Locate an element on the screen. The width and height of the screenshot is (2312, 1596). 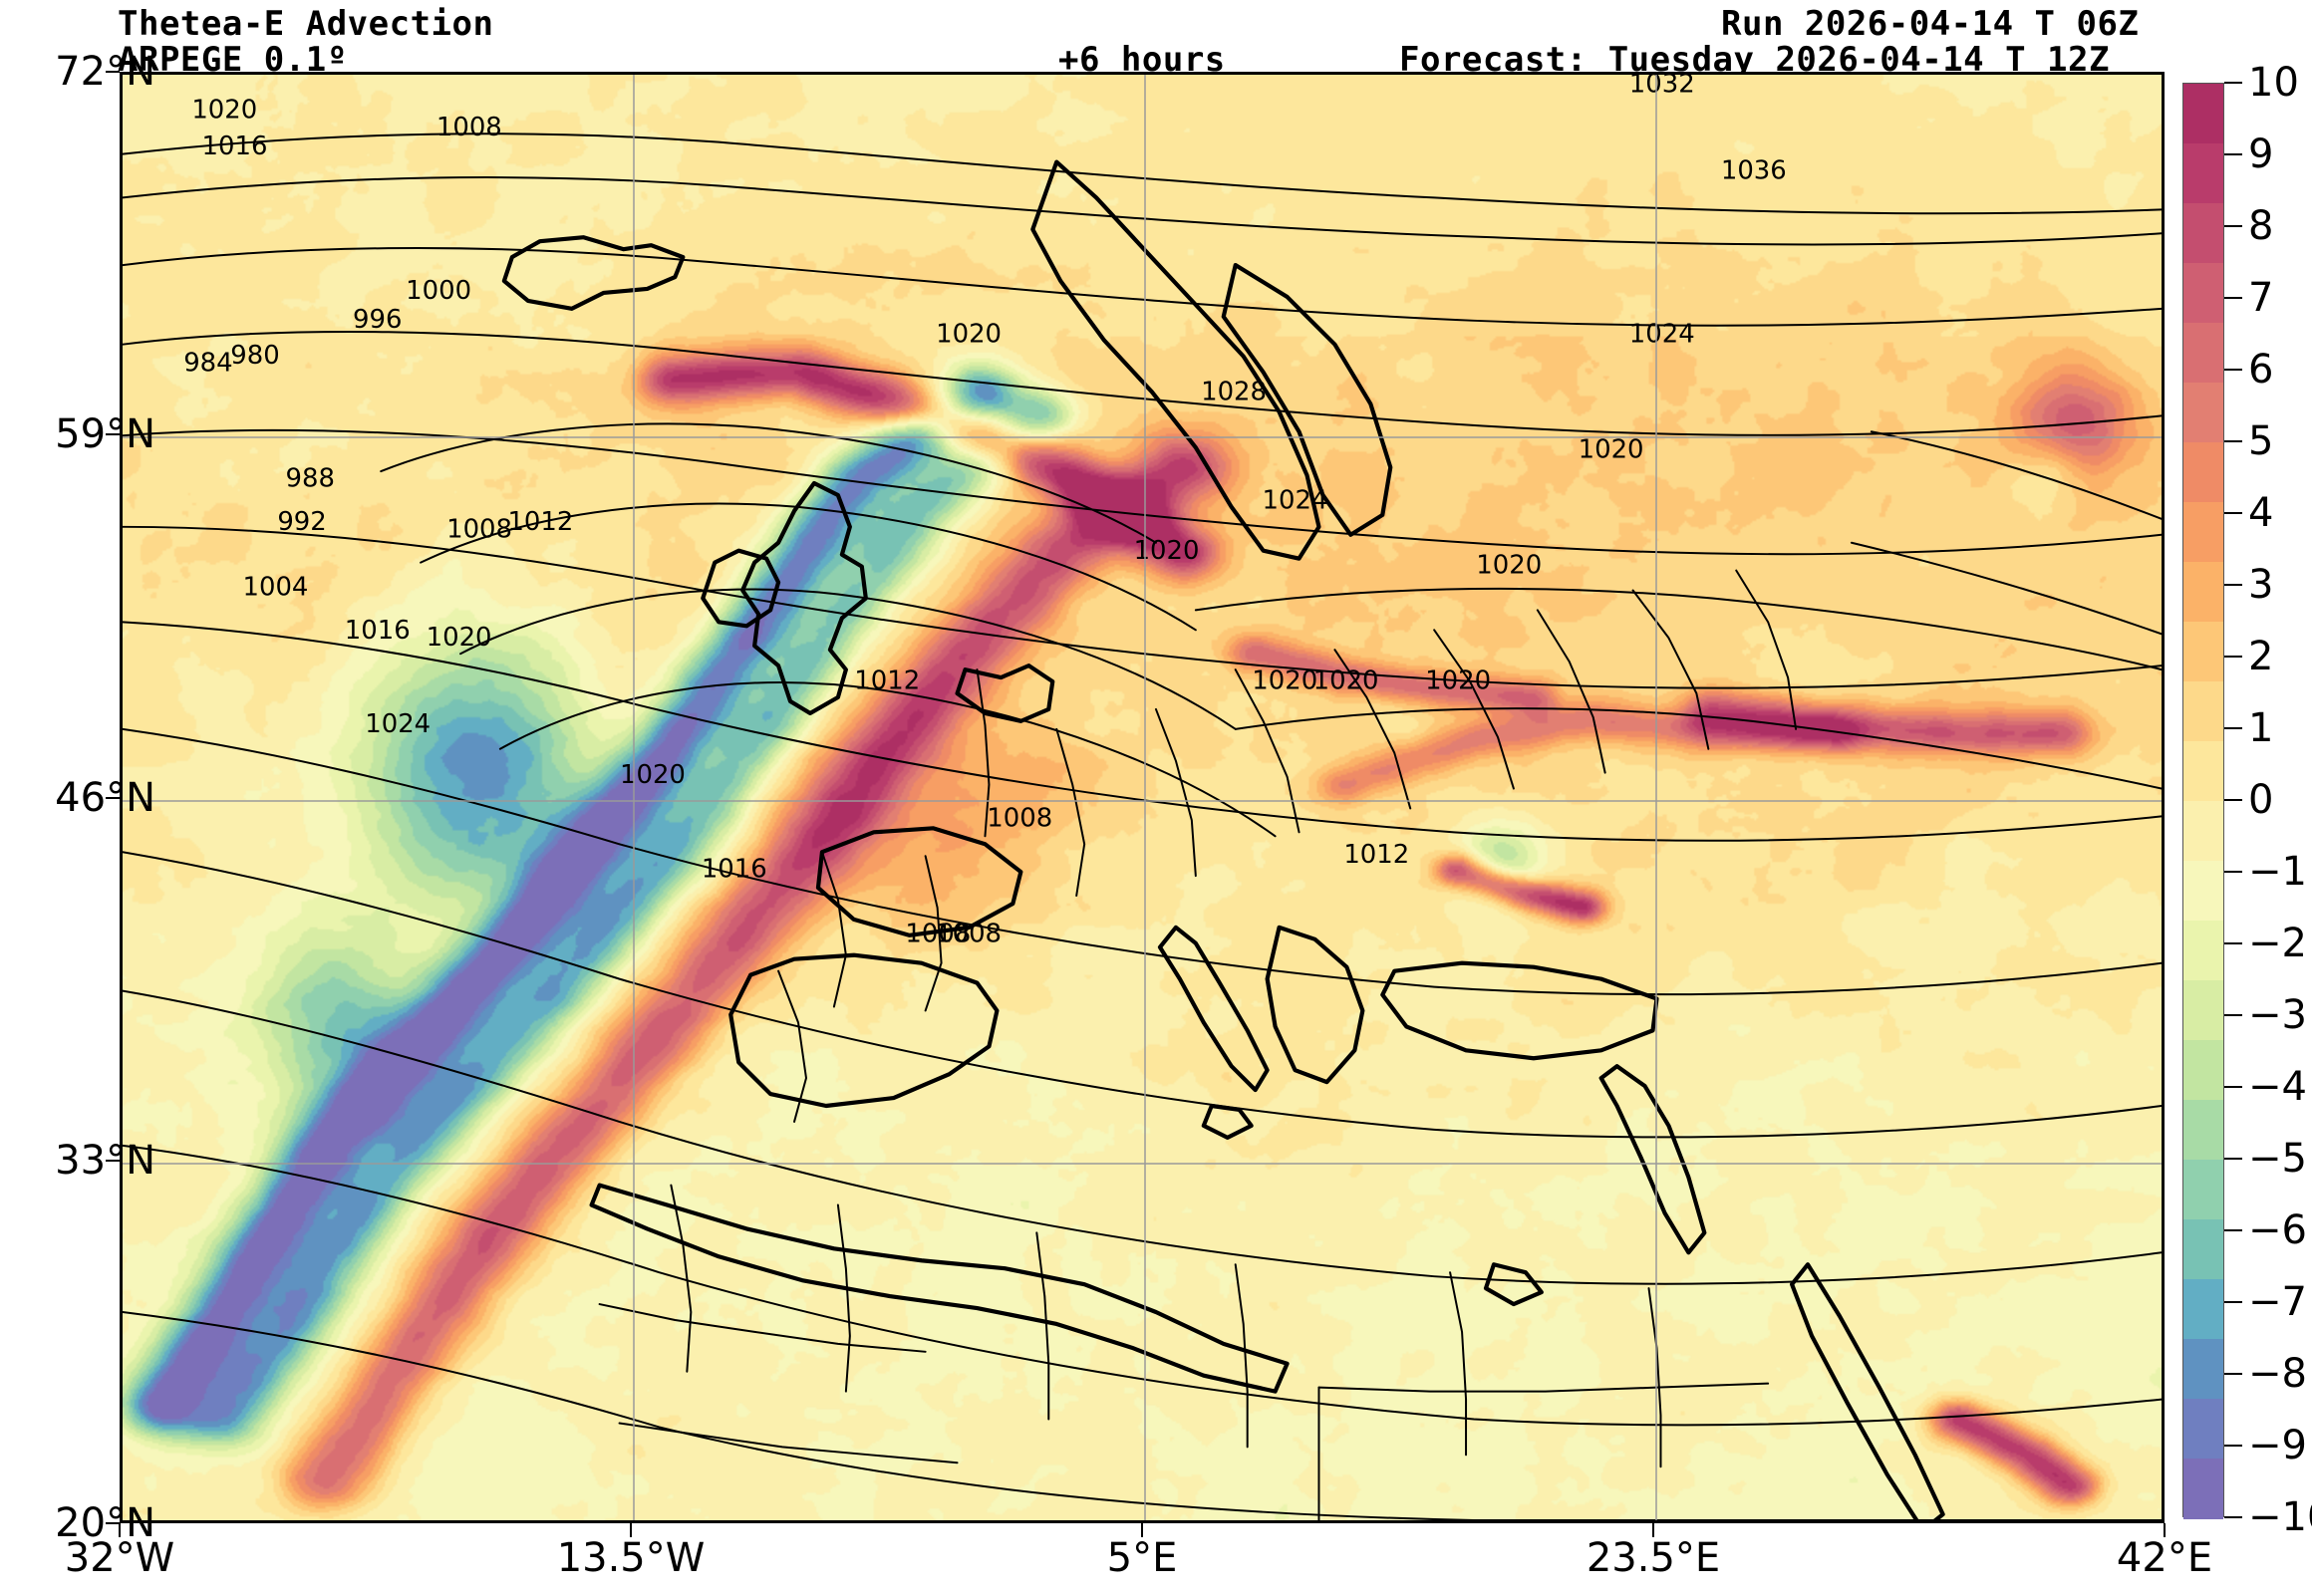
colorbar-tick-label: −1 is located at coordinates (2278, 872).